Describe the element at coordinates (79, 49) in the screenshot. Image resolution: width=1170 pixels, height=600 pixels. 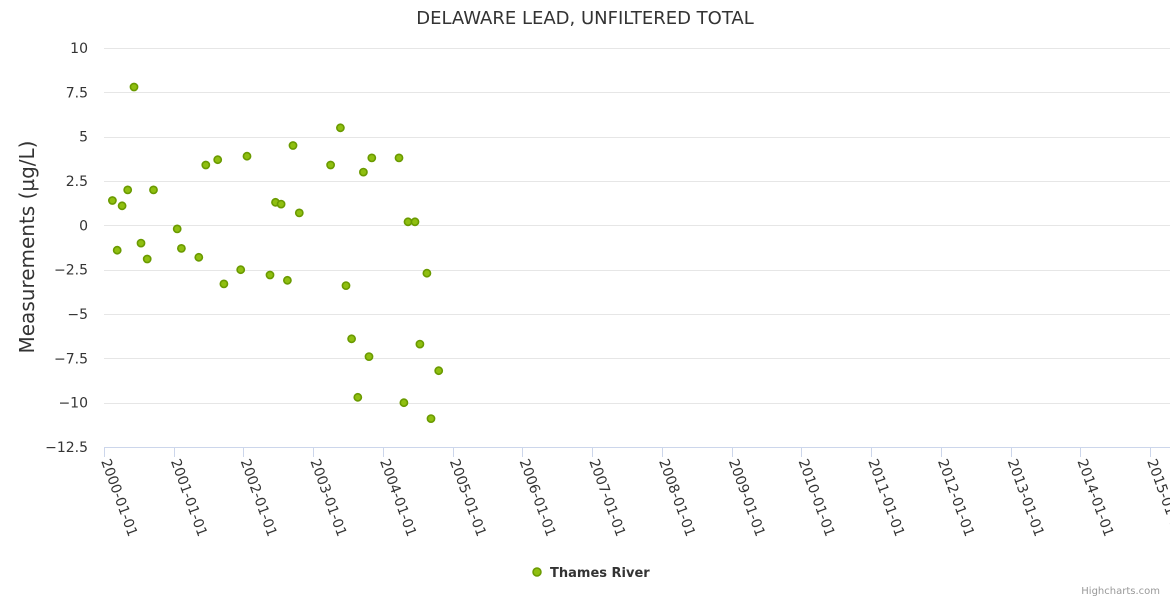
I see `y-tick-label: 10` at that location.